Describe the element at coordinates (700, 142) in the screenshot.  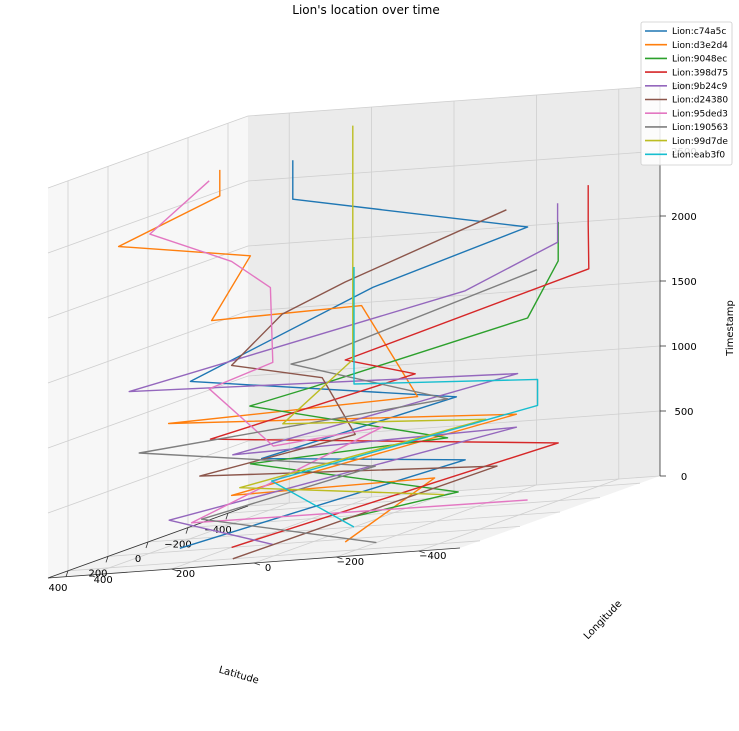
I see `legend-entry: Lion:99d7de` at that location.